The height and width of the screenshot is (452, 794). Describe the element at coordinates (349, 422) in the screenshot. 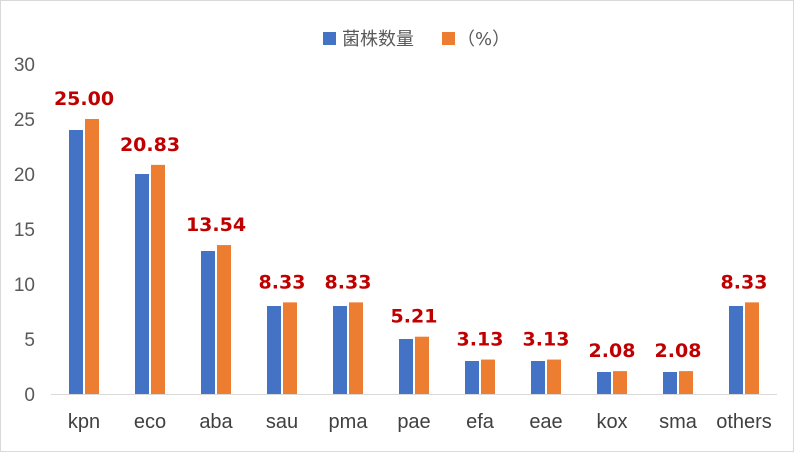

I see `x-category-label: pma` at that location.